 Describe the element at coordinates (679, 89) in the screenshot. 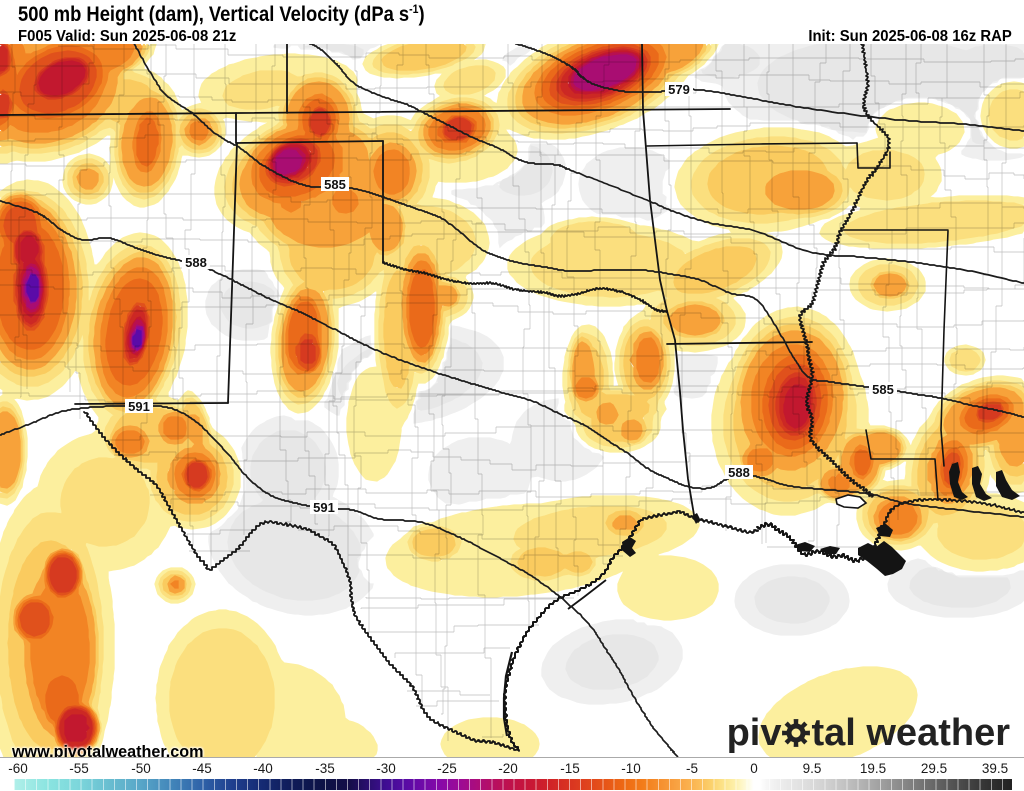

I see `svg-text: 579` at that location.